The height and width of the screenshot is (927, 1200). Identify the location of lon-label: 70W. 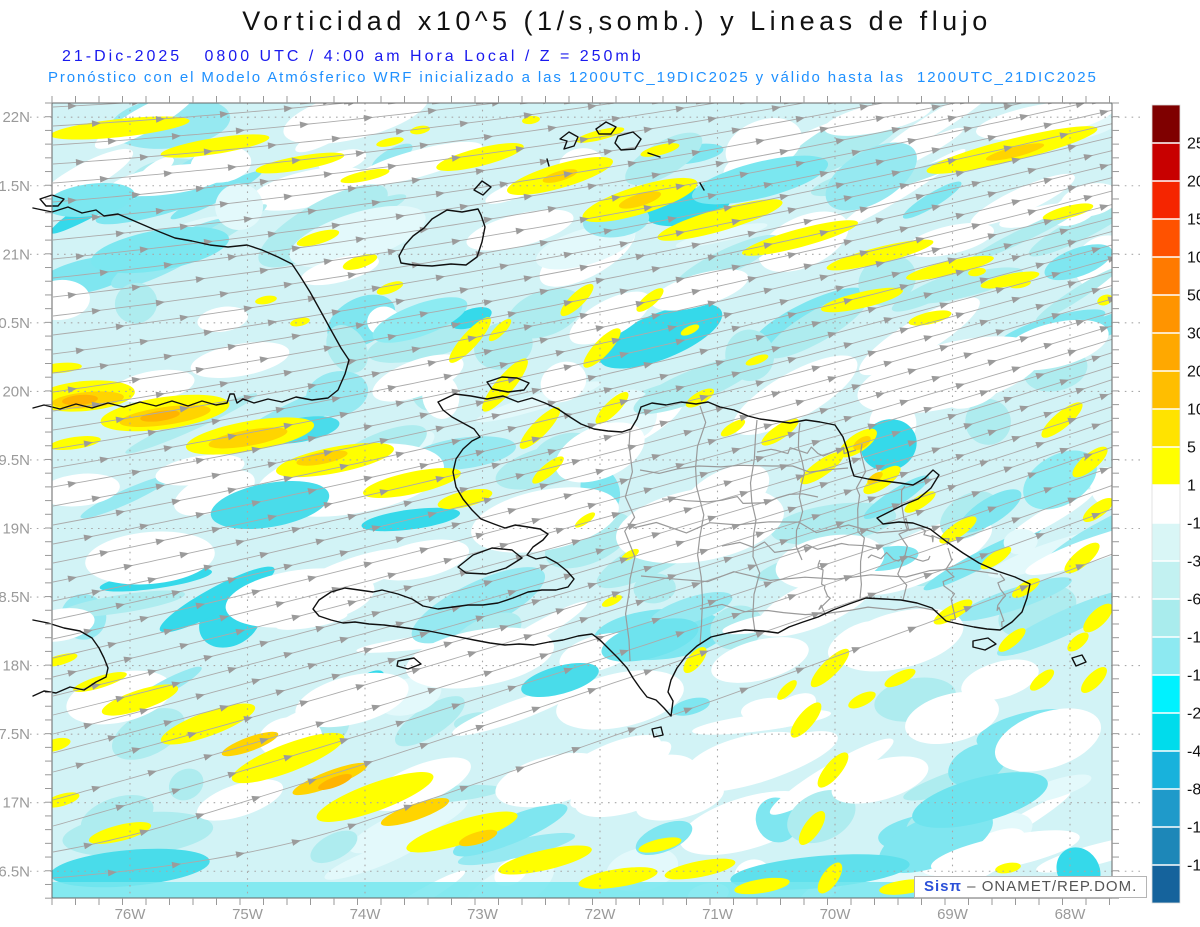
(836, 914).